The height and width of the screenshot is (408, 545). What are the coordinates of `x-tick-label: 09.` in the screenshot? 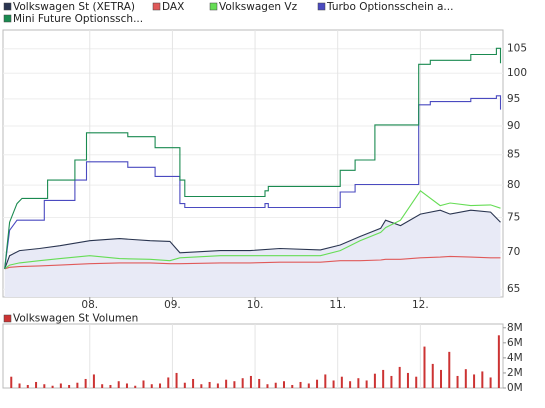 It's located at (172, 305).